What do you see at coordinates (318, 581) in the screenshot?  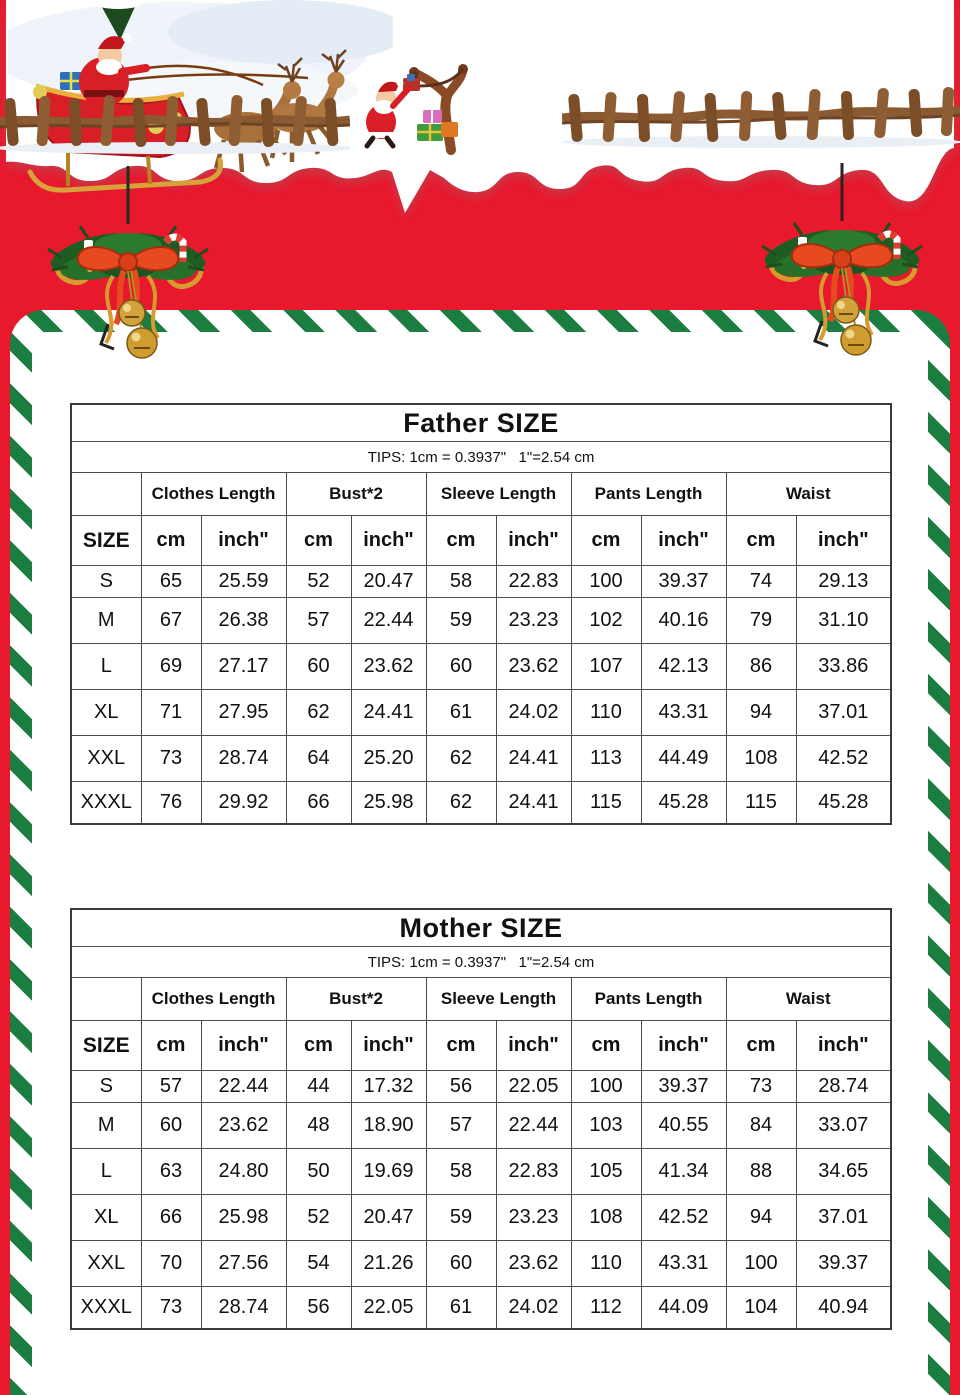 I see `cm-value: 52` at bounding box center [318, 581].